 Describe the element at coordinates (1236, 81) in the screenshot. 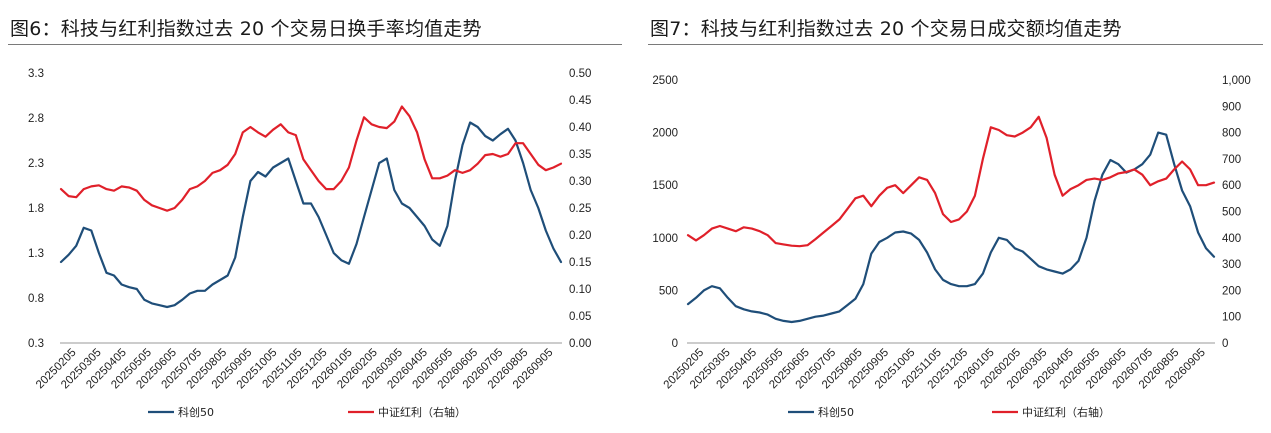

I see `y-right-tick-label: 1,000` at that location.